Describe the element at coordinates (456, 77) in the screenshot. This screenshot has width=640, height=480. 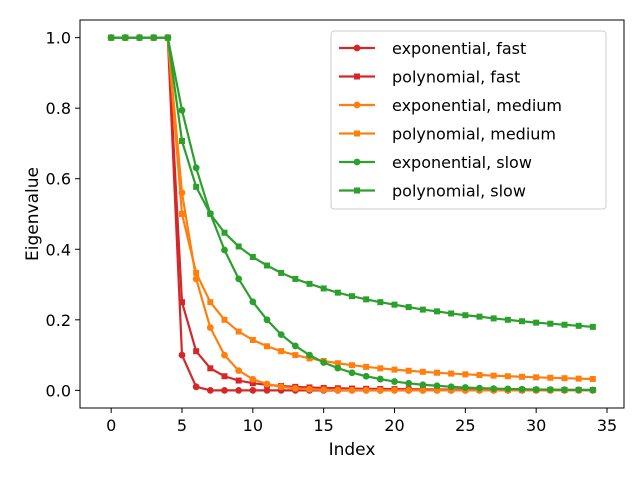
I see `legend-label: polynomial, fast` at that location.